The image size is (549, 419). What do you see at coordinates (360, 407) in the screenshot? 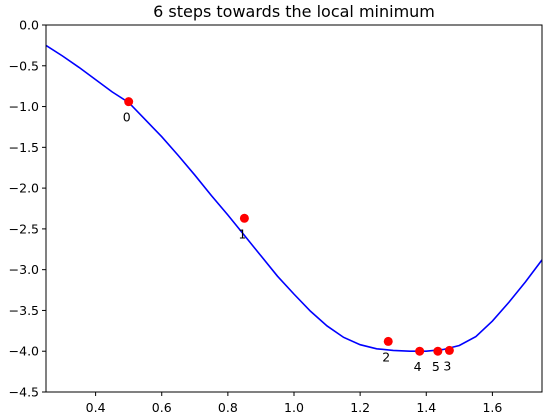
I see `x-tick-label: 1.2` at bounding box center [360, 407].